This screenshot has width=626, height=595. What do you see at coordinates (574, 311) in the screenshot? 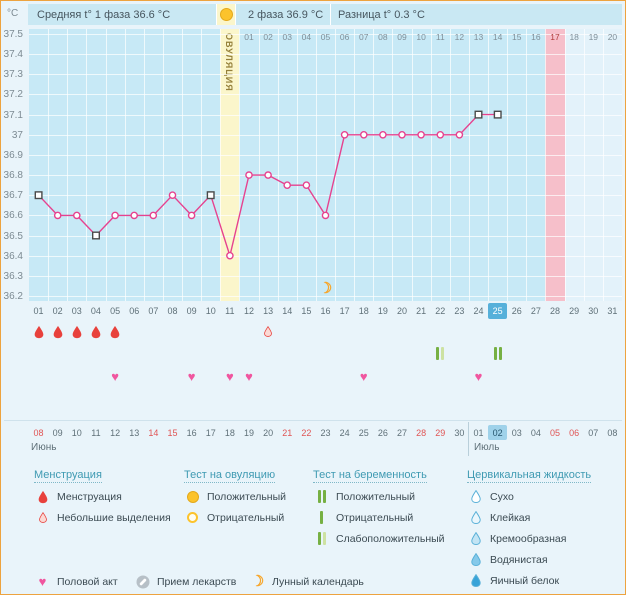
I see `cycle-day-29: 29` at bounding box center [574, 311].